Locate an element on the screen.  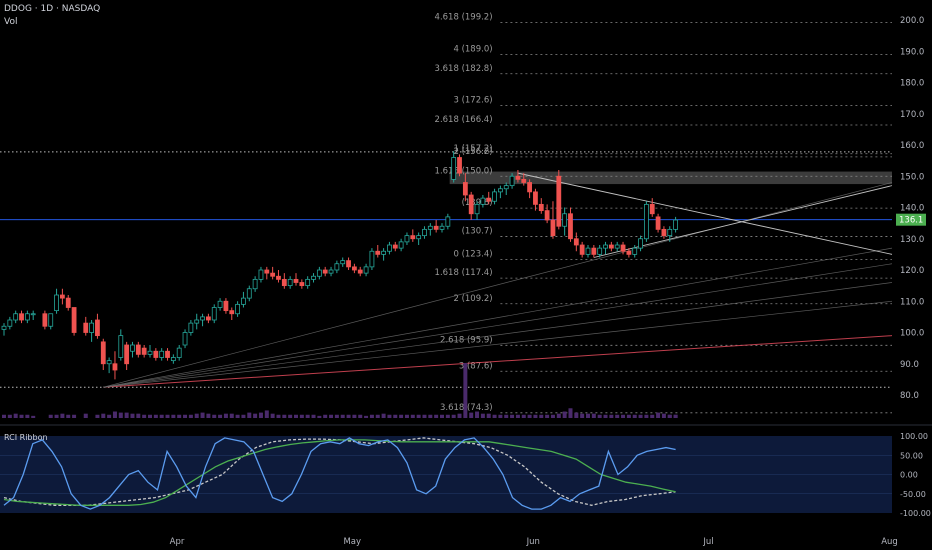
symbol-header: DDOG · 1D · NASDAQ is located at coordinates (52, 9).